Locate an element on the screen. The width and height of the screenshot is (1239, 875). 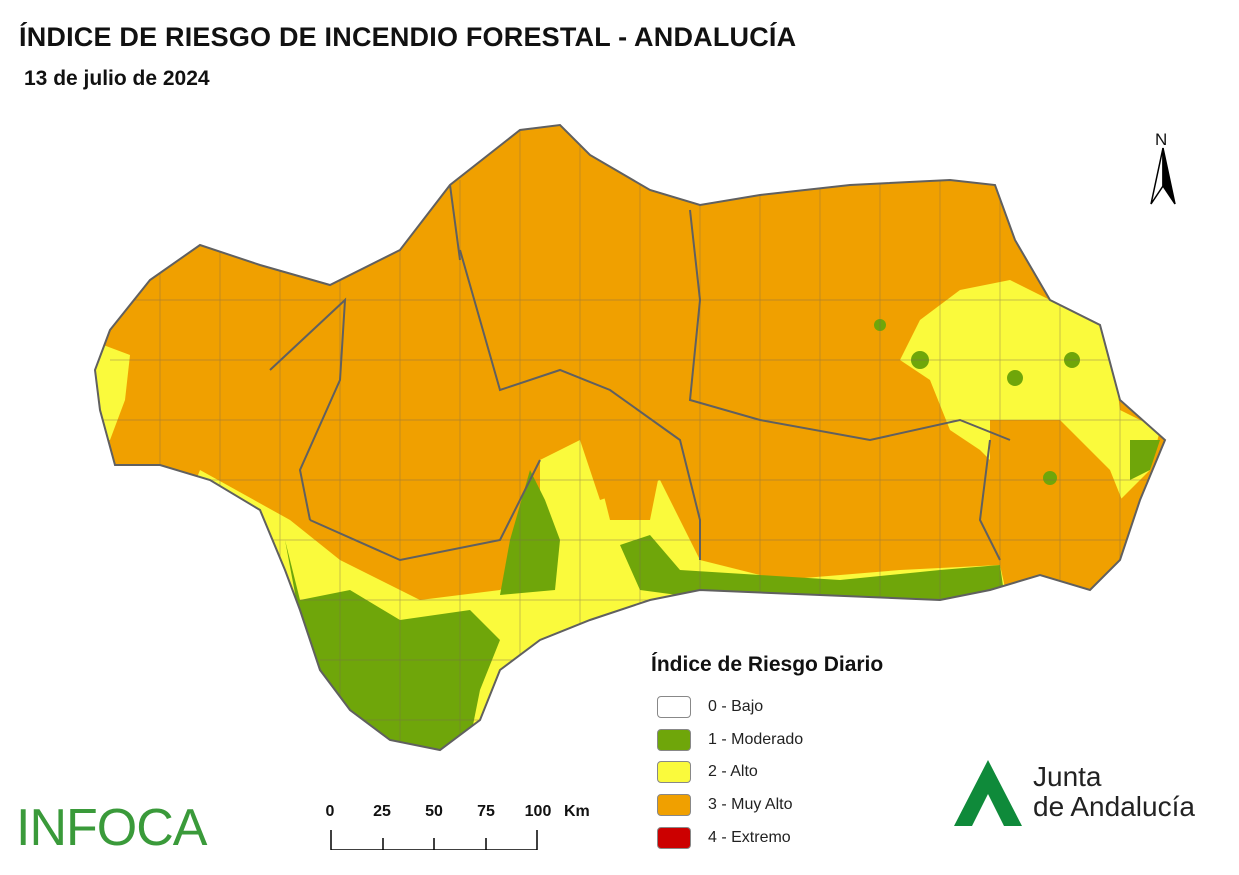
legend-swatch-alto is located at coordinates (674, 772).